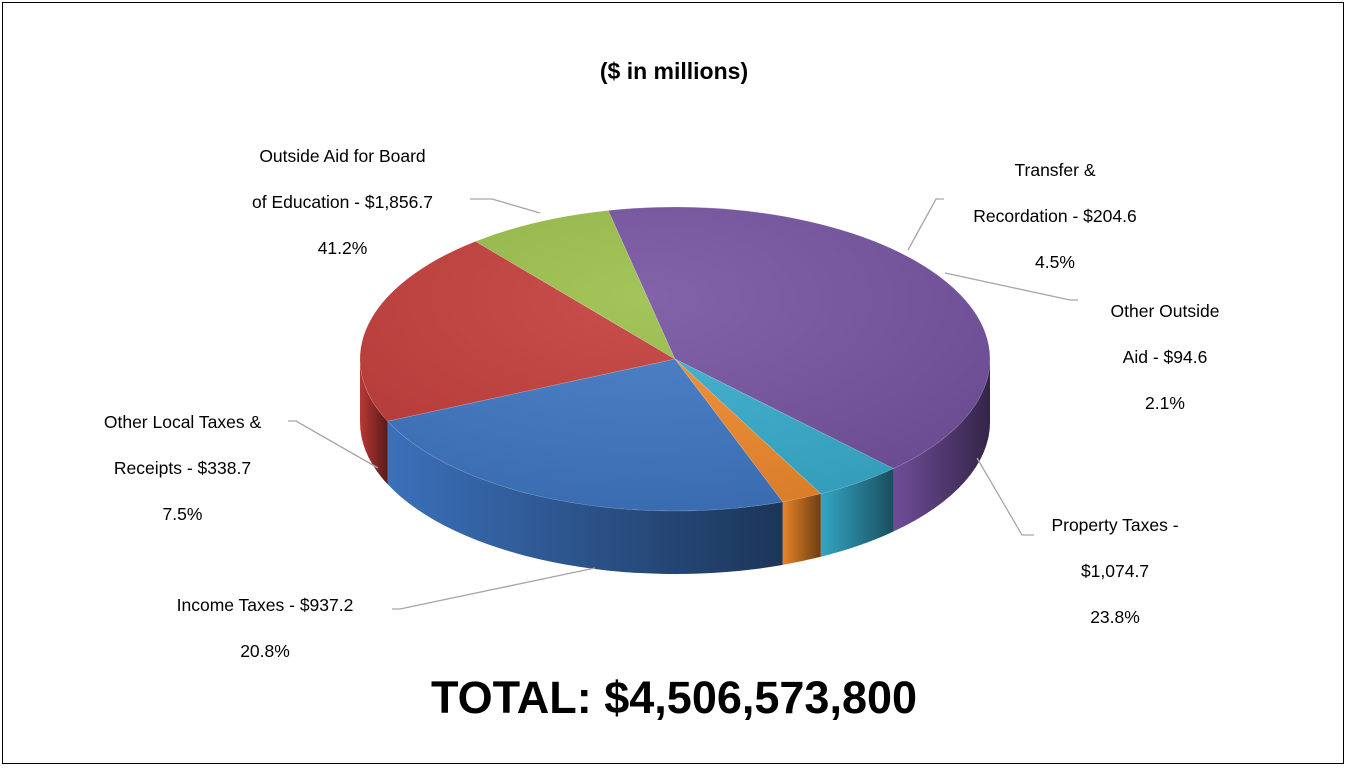 This screenshot has width=1348, height=768. Describe the element at coordinates (1055, 205) in the screenshot. I see `label-transfer-recordation: Transfer & Recordation - $204.6 4.5%` at that location.